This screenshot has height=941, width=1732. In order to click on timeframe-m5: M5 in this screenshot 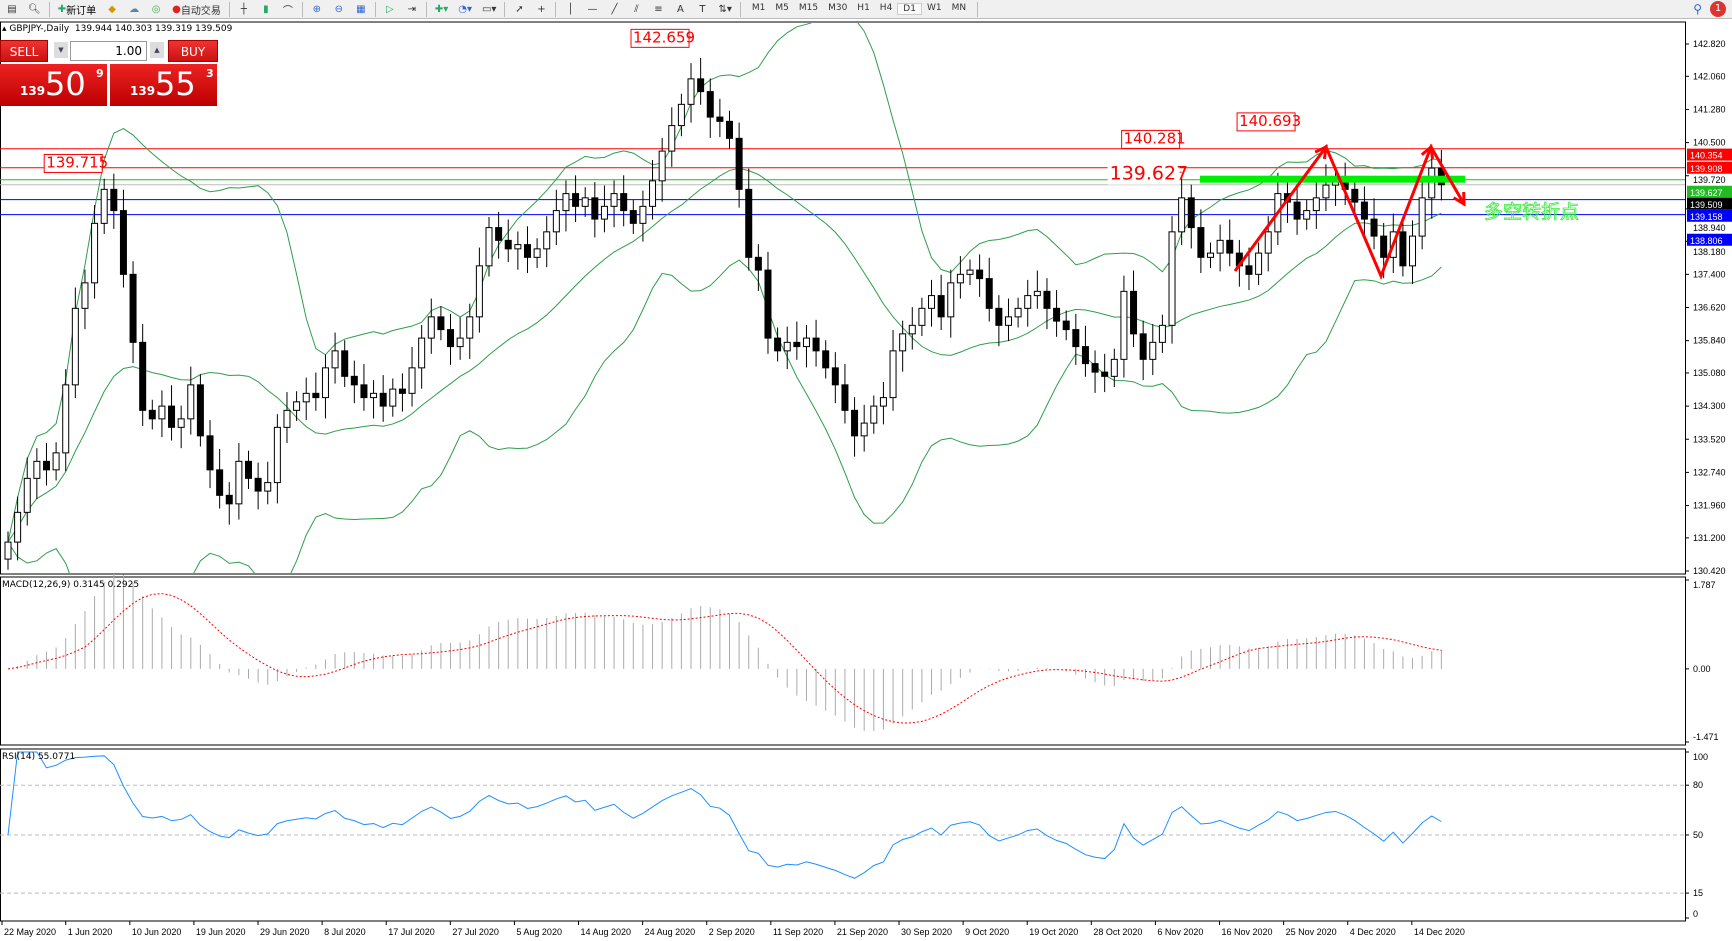, I will do `click(782, 8)`.